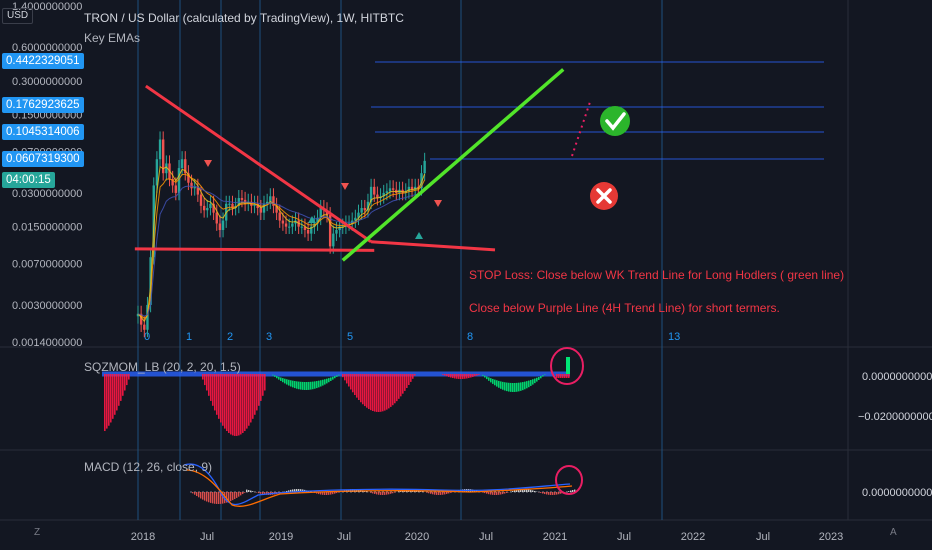 The image size is (932, 550). What do you see at coordinates (47, 343) in the screenshot?
I see `price-tick-label: 0.0014000000` at bounding box center [47, 343].